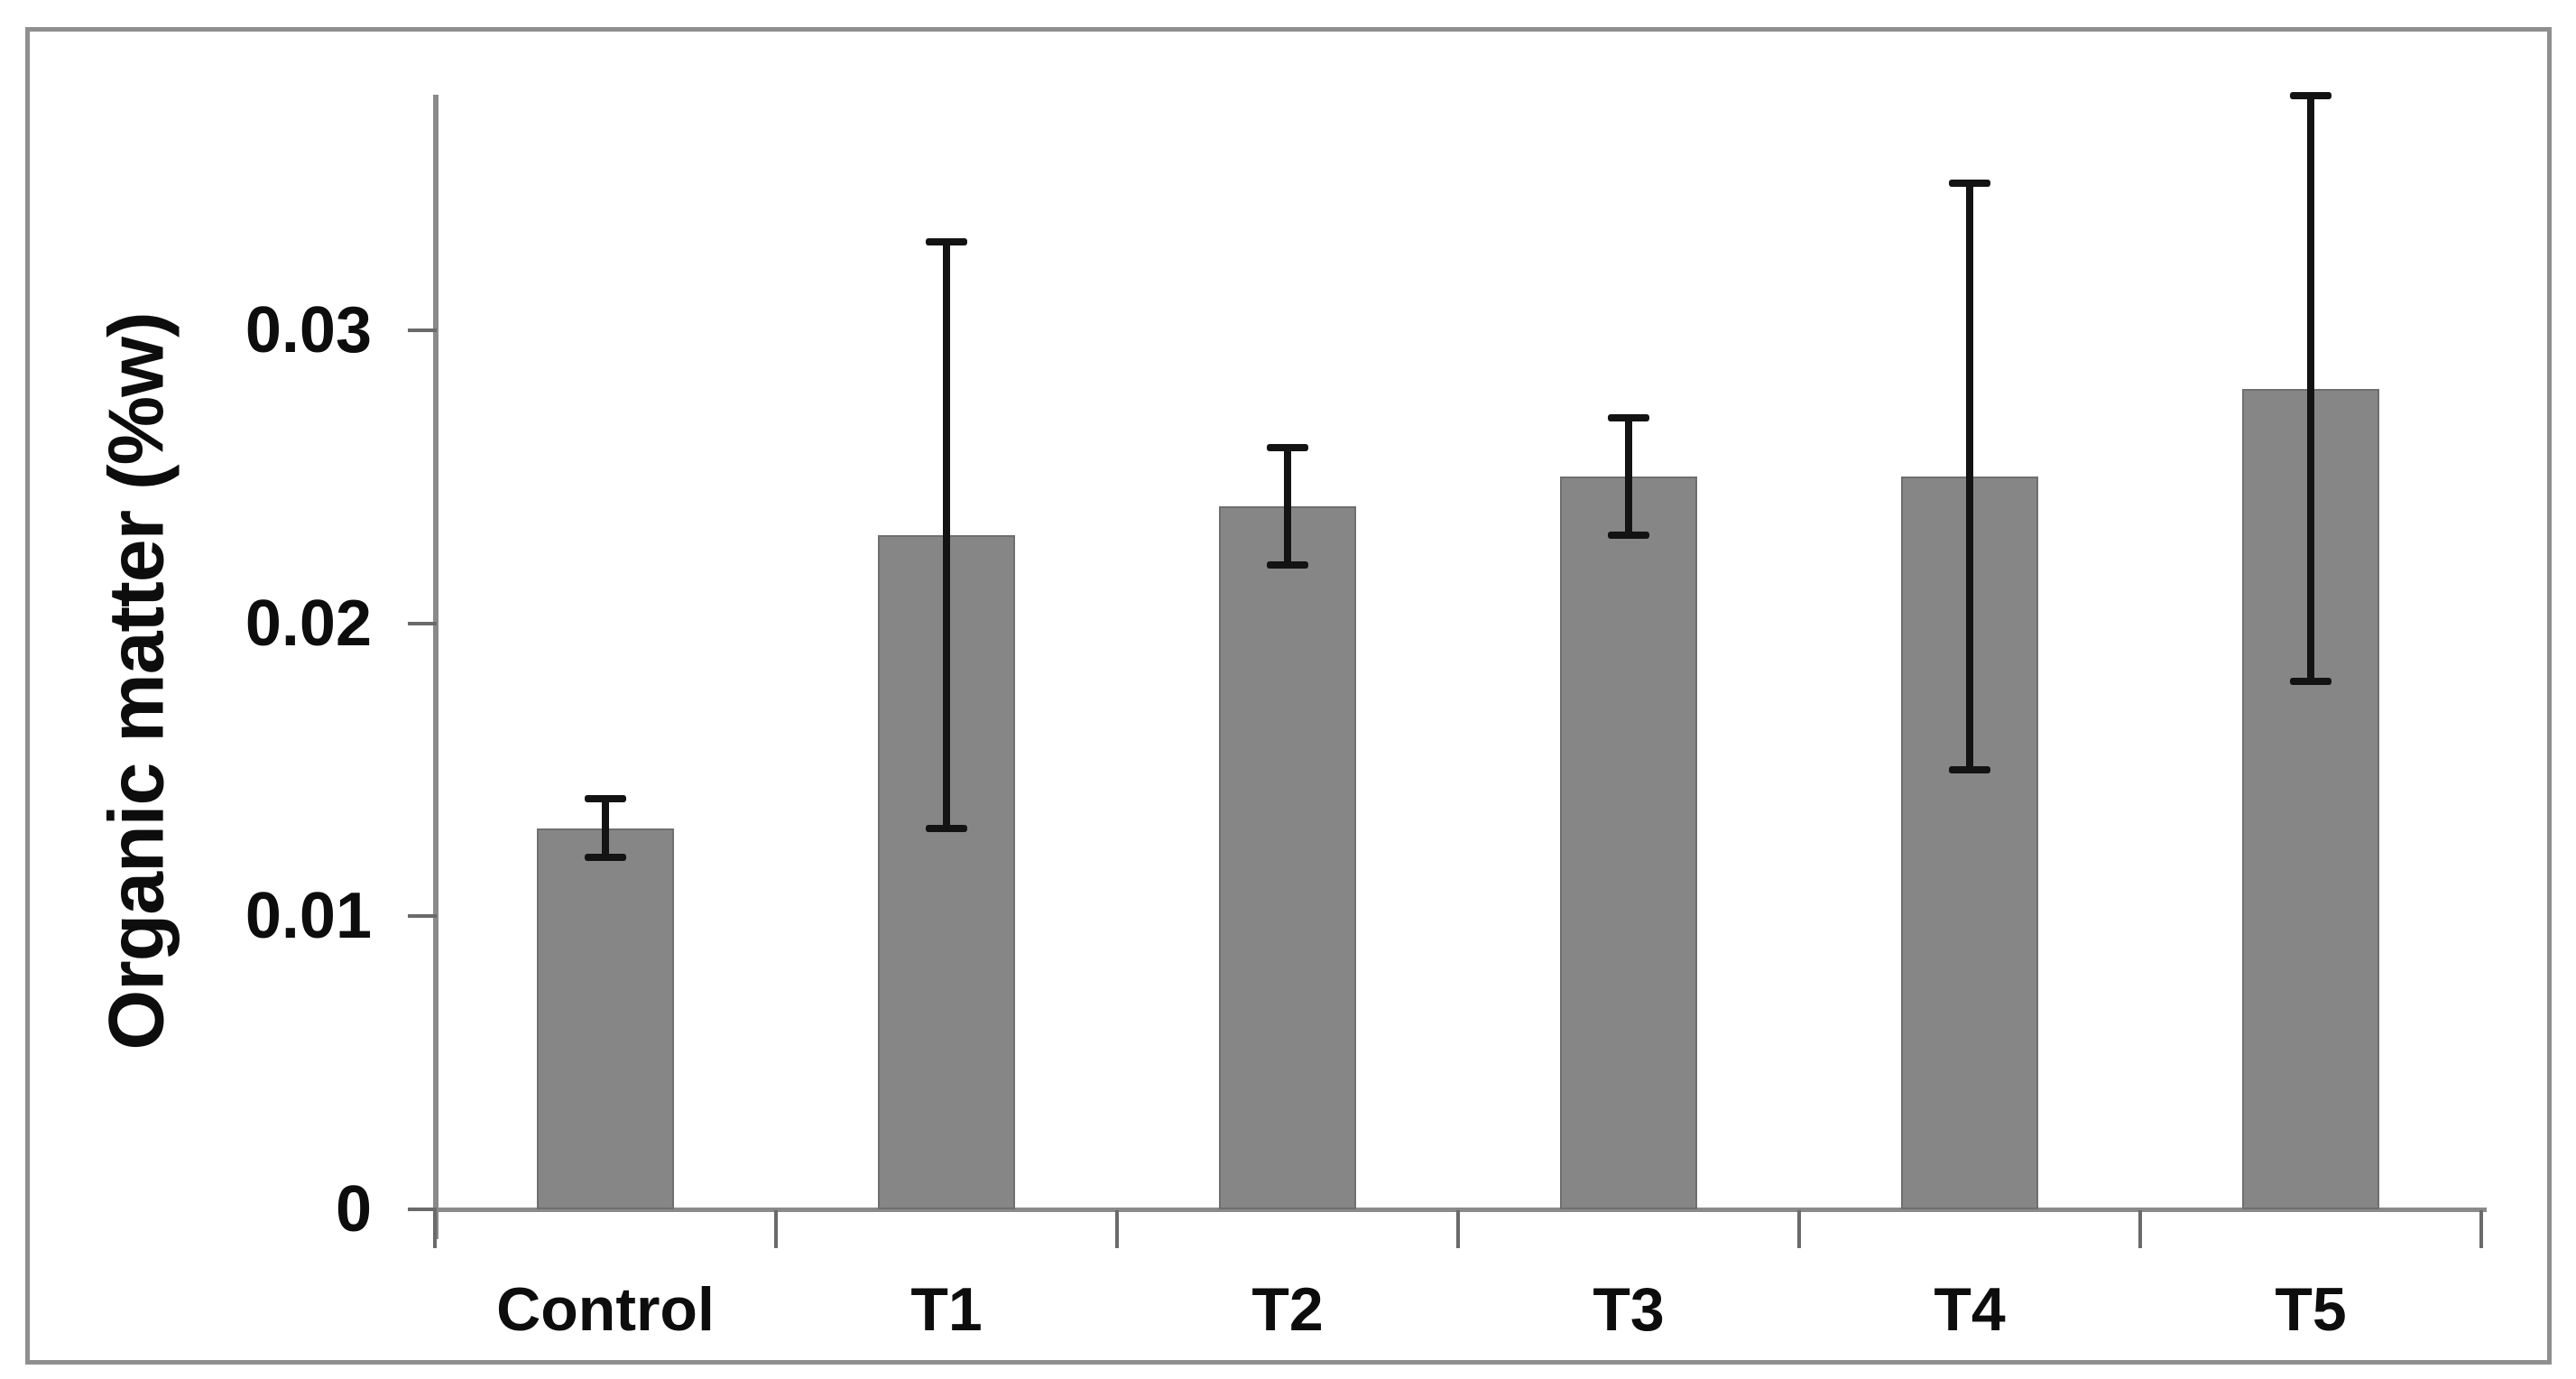 The width and height of the screenshot is (2576, 1379). Describe the element at coordinates (353, 1209) in the screenshot. I see `y-tick-label: 0` at that location.